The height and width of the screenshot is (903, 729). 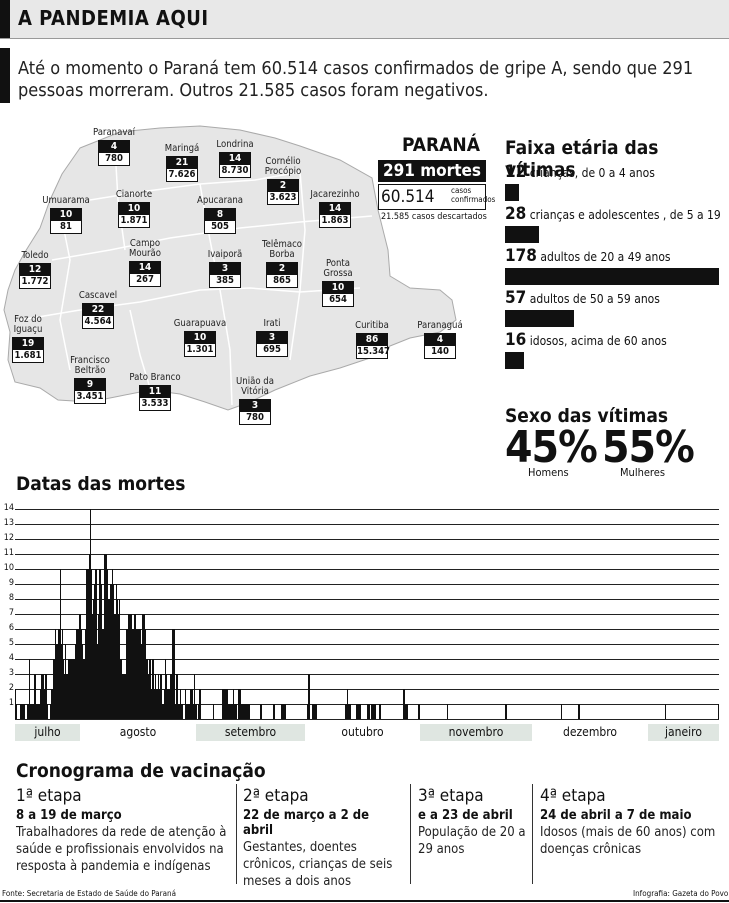 What do you see at coordinates (282, 280) in the screenshot?
I see `map-city-cases: 865` at bounding box center [282, 280].